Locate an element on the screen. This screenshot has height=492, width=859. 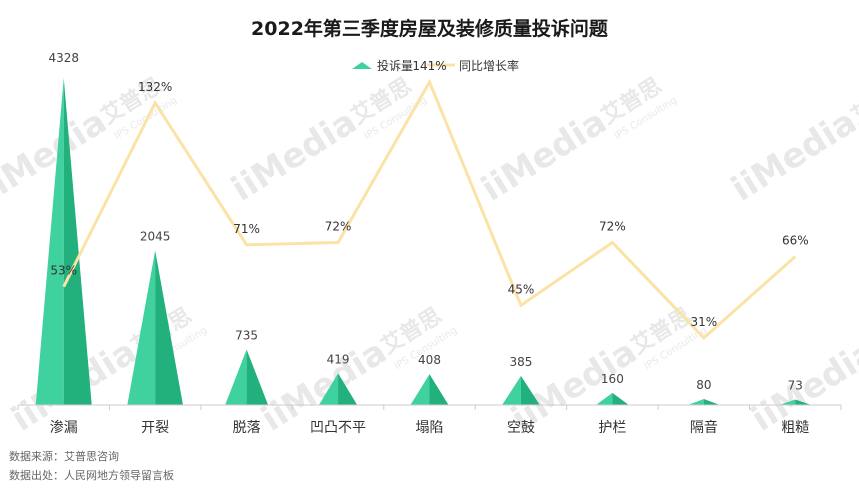
x-tick-label: 隔音 is located at coordinates (704, 427).